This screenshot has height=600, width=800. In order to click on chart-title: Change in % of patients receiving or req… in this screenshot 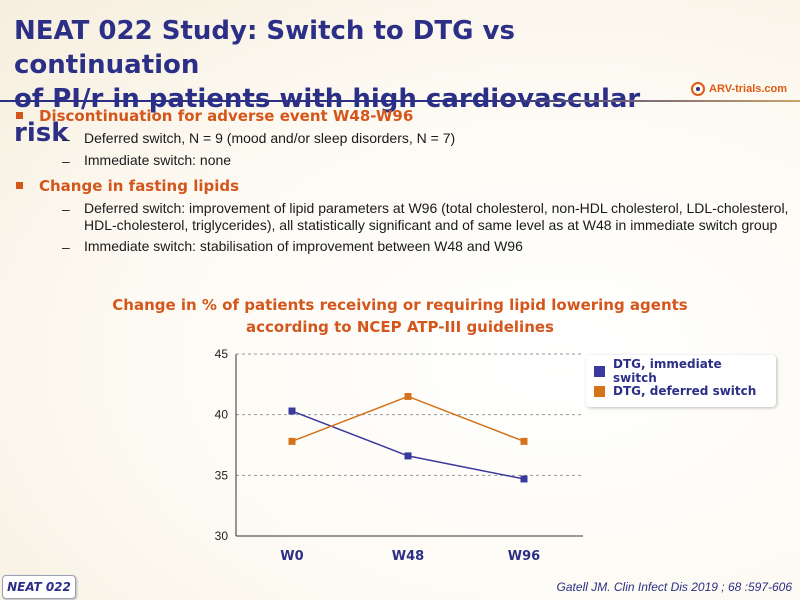, I will do `click(400, 316)`.